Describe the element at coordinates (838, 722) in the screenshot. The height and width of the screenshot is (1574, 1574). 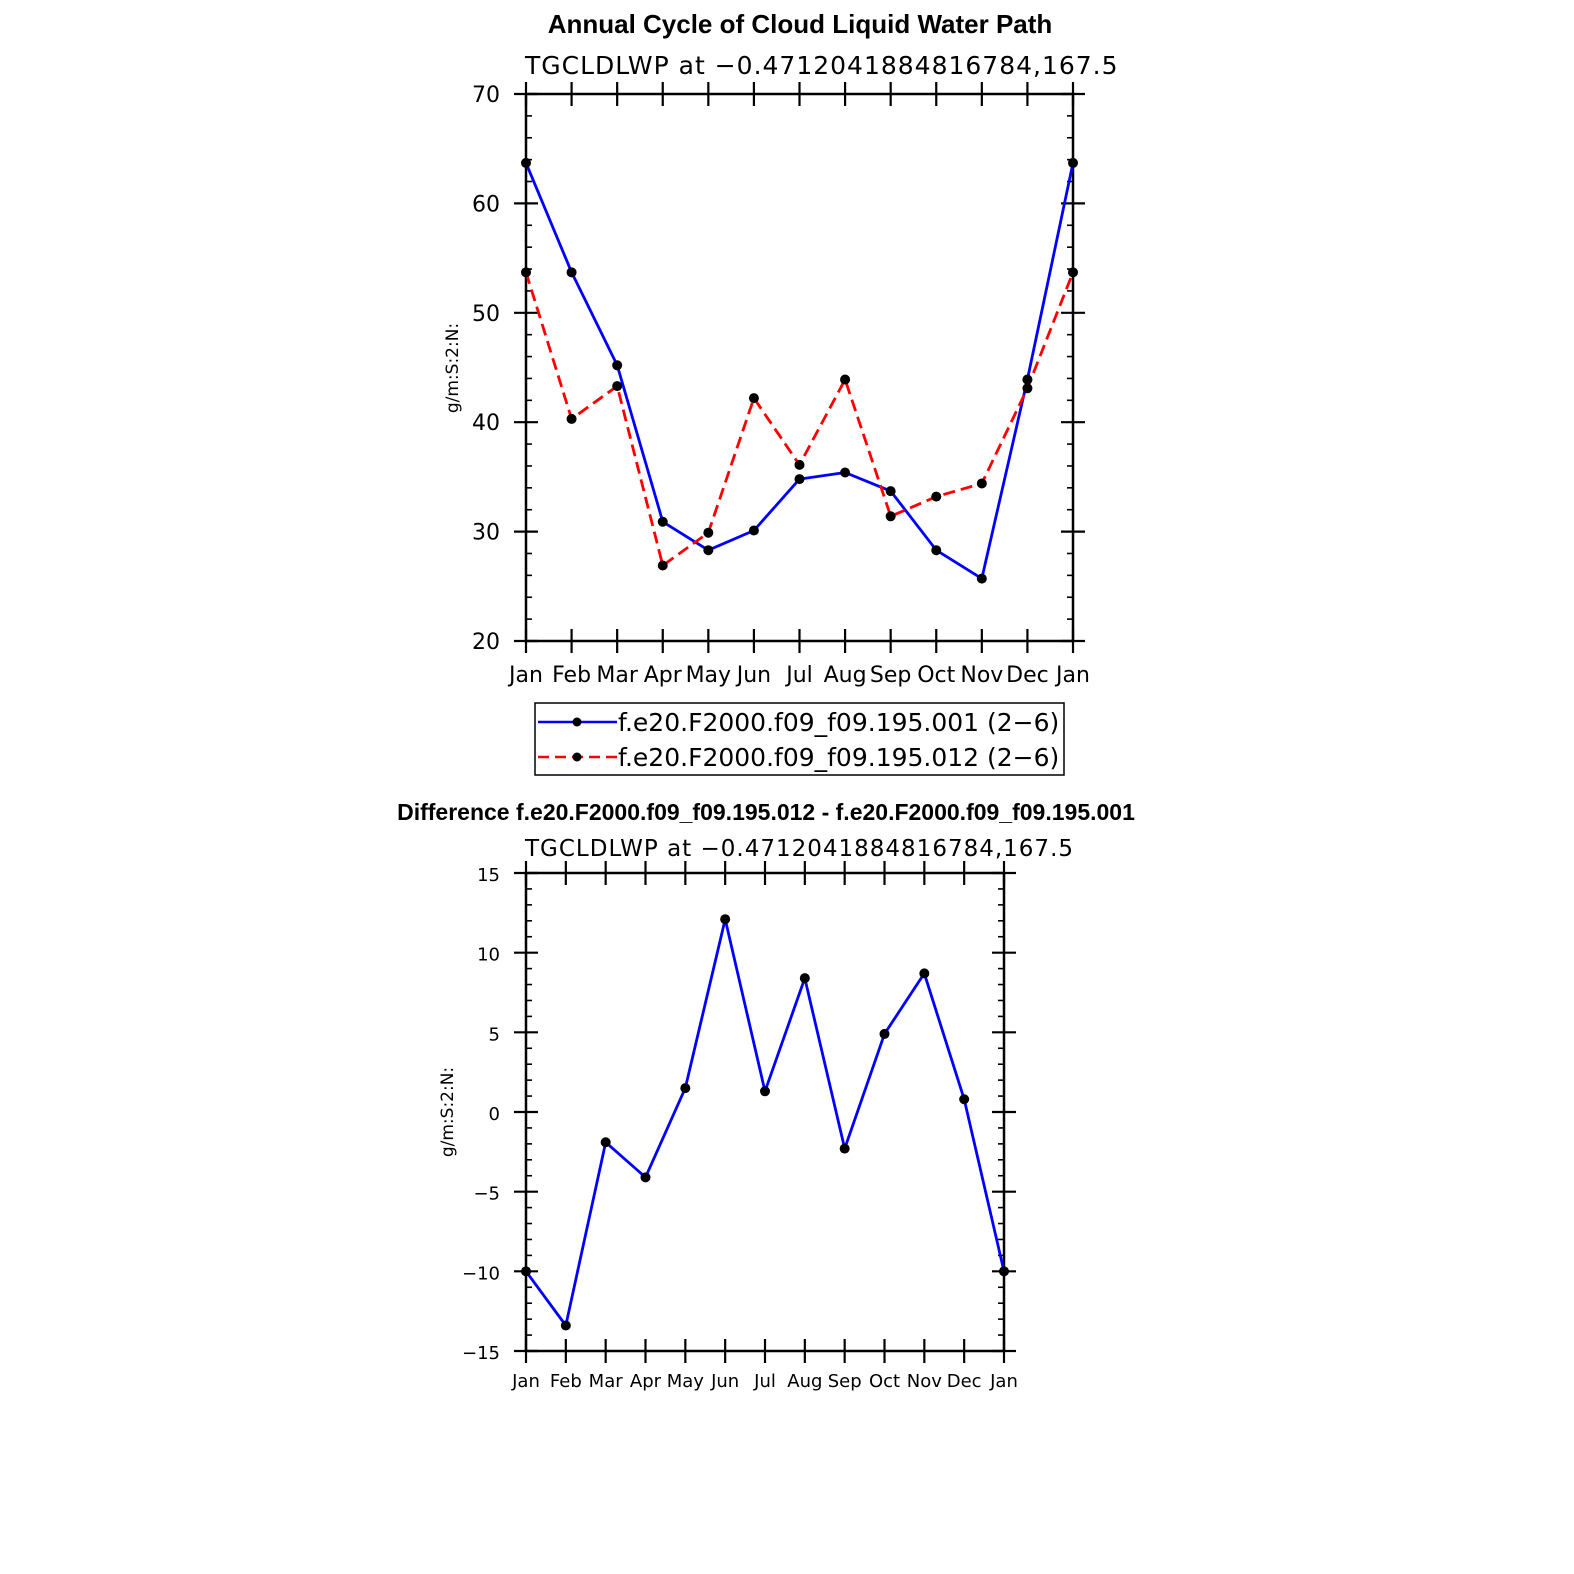
I see `legend-label-series-1: f.e20.F2000.f09_f09.195.001 (2−6)` at that location.